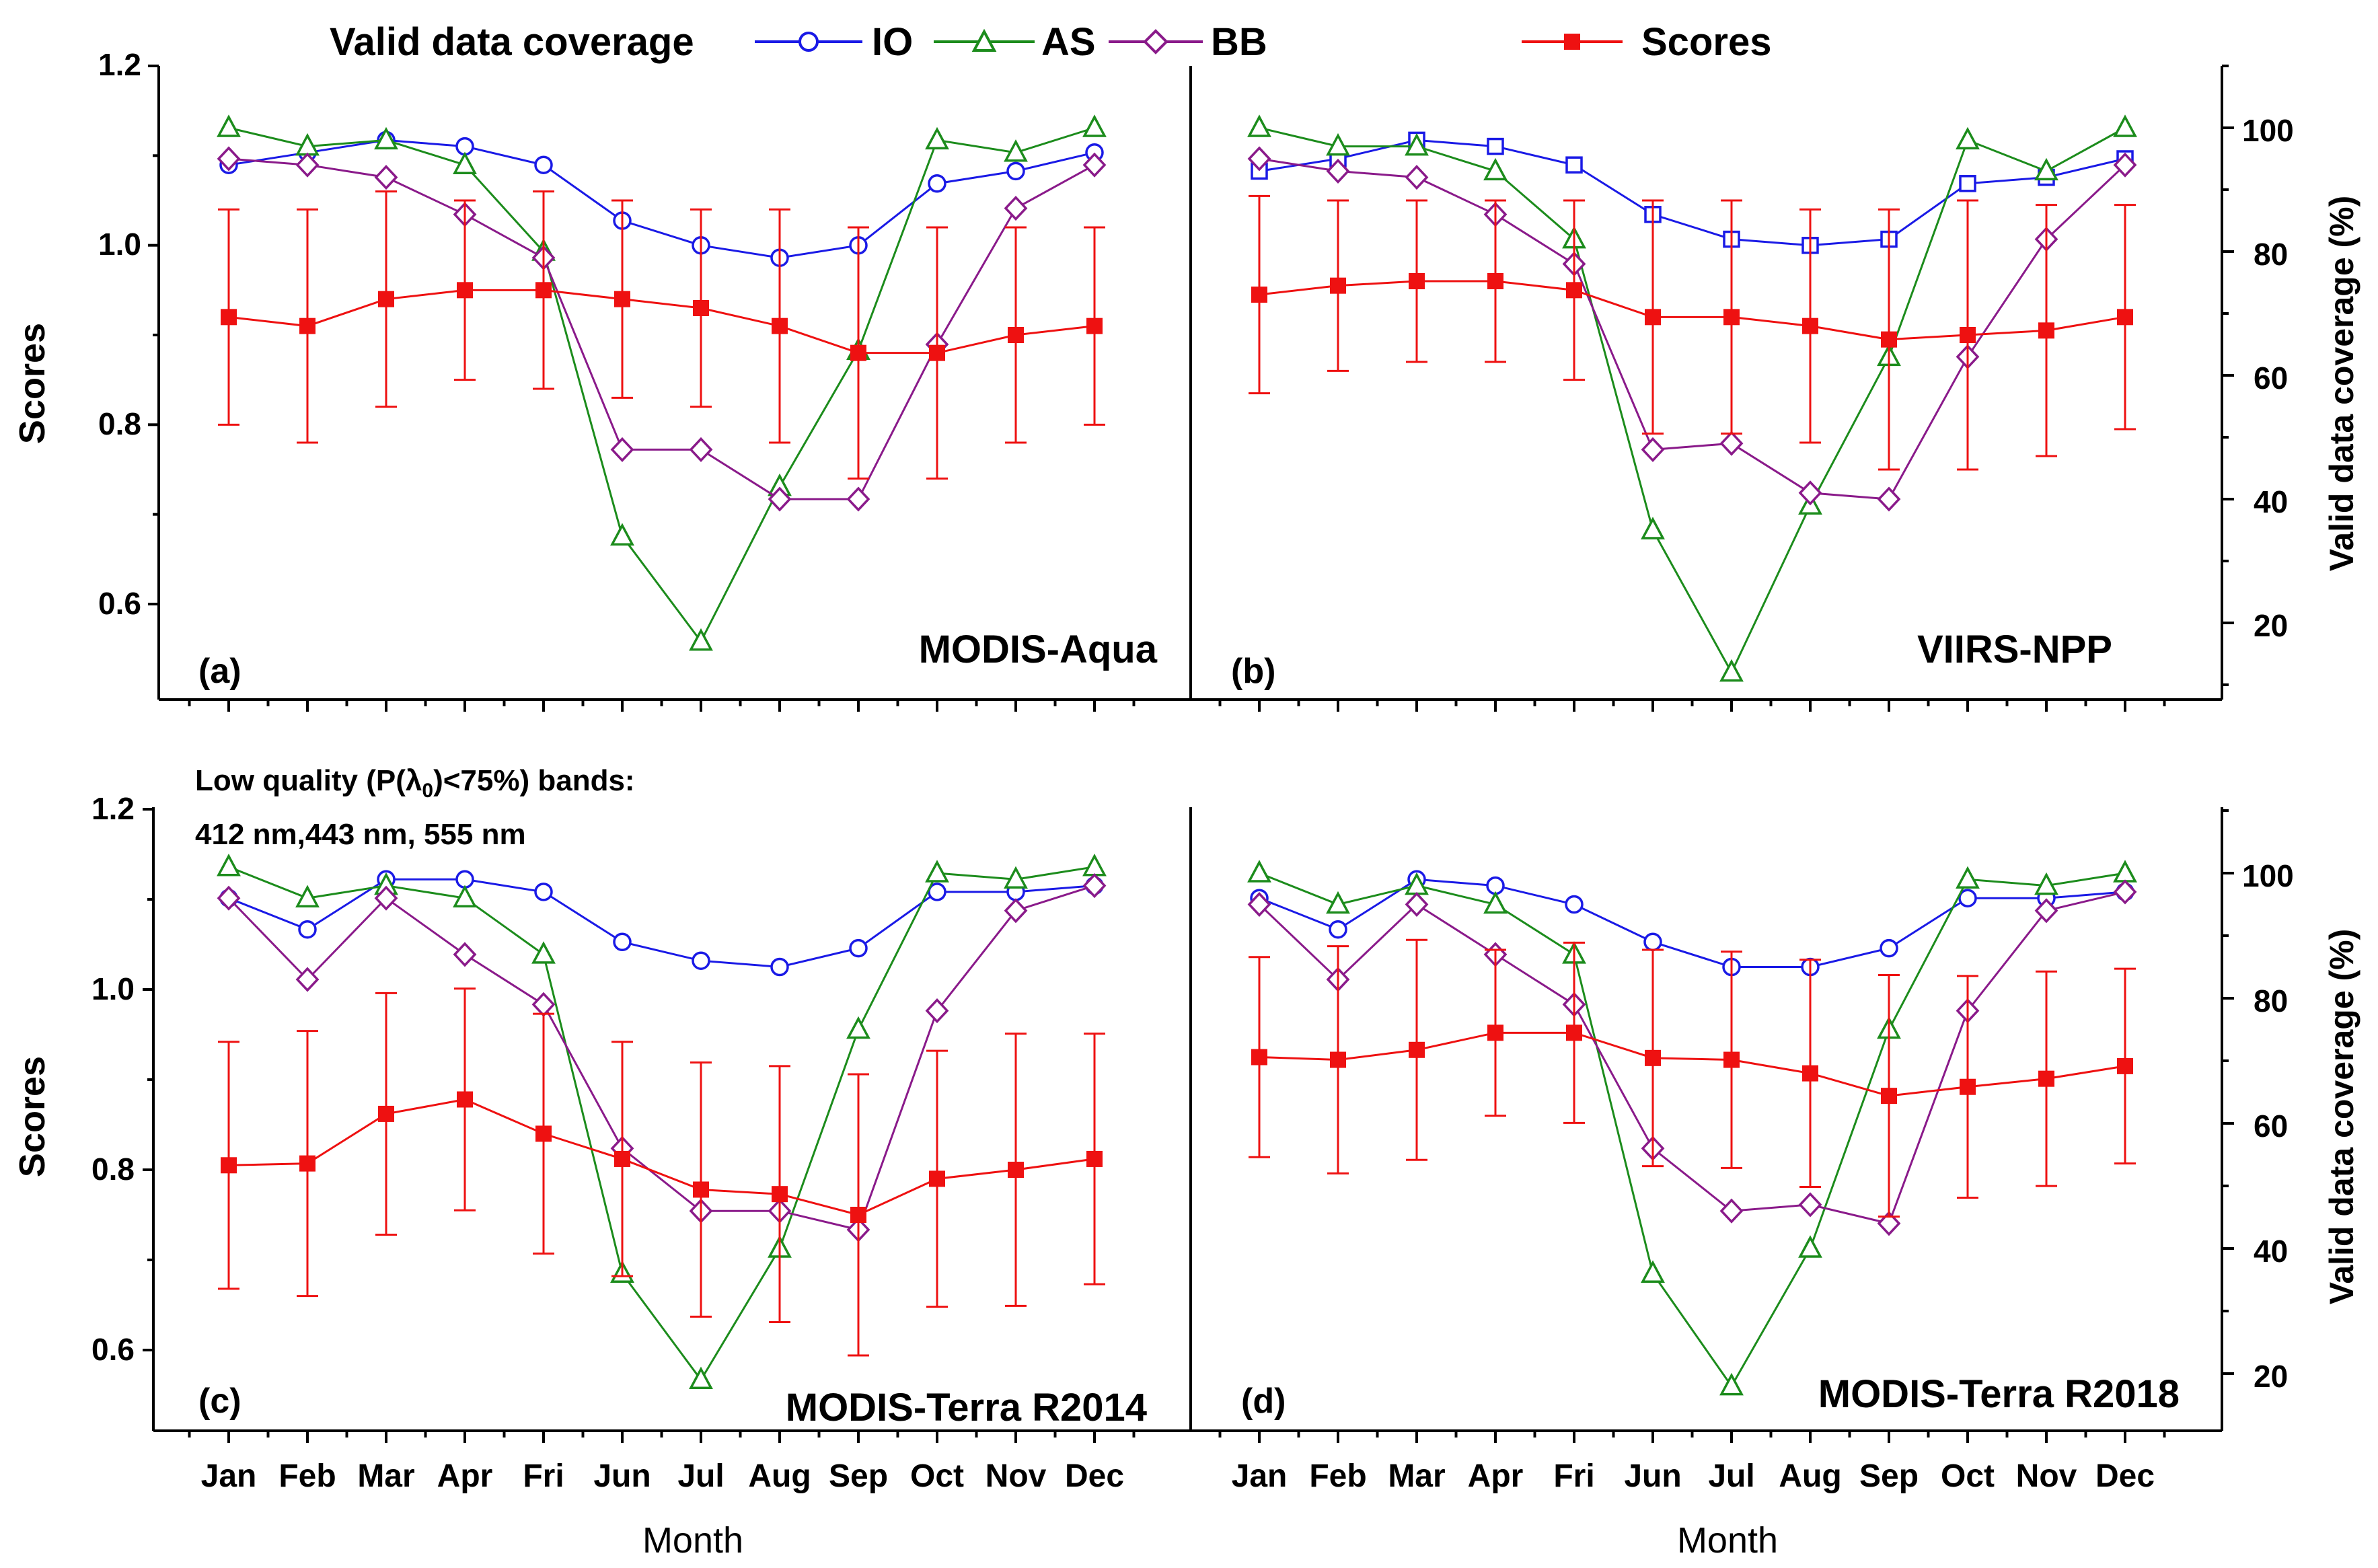  What do you see at coordinates (661, 1058) in the screenshot?
I see `series-bb-line` at bounding box center [661, 1058].